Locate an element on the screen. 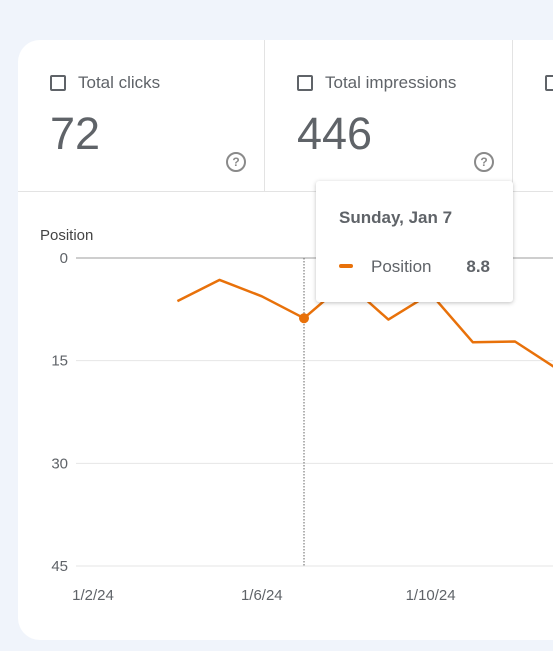  total-clicks-checkbox is located at coordinates (58, 83).